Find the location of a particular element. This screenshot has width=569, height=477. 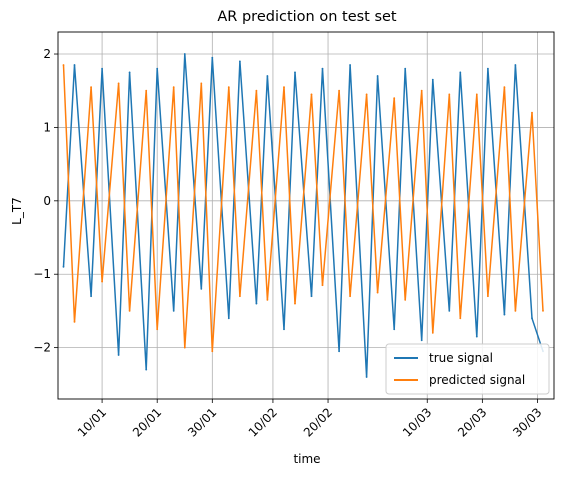

x-tick-label: 20/01 is located at coordinates (147, 422).